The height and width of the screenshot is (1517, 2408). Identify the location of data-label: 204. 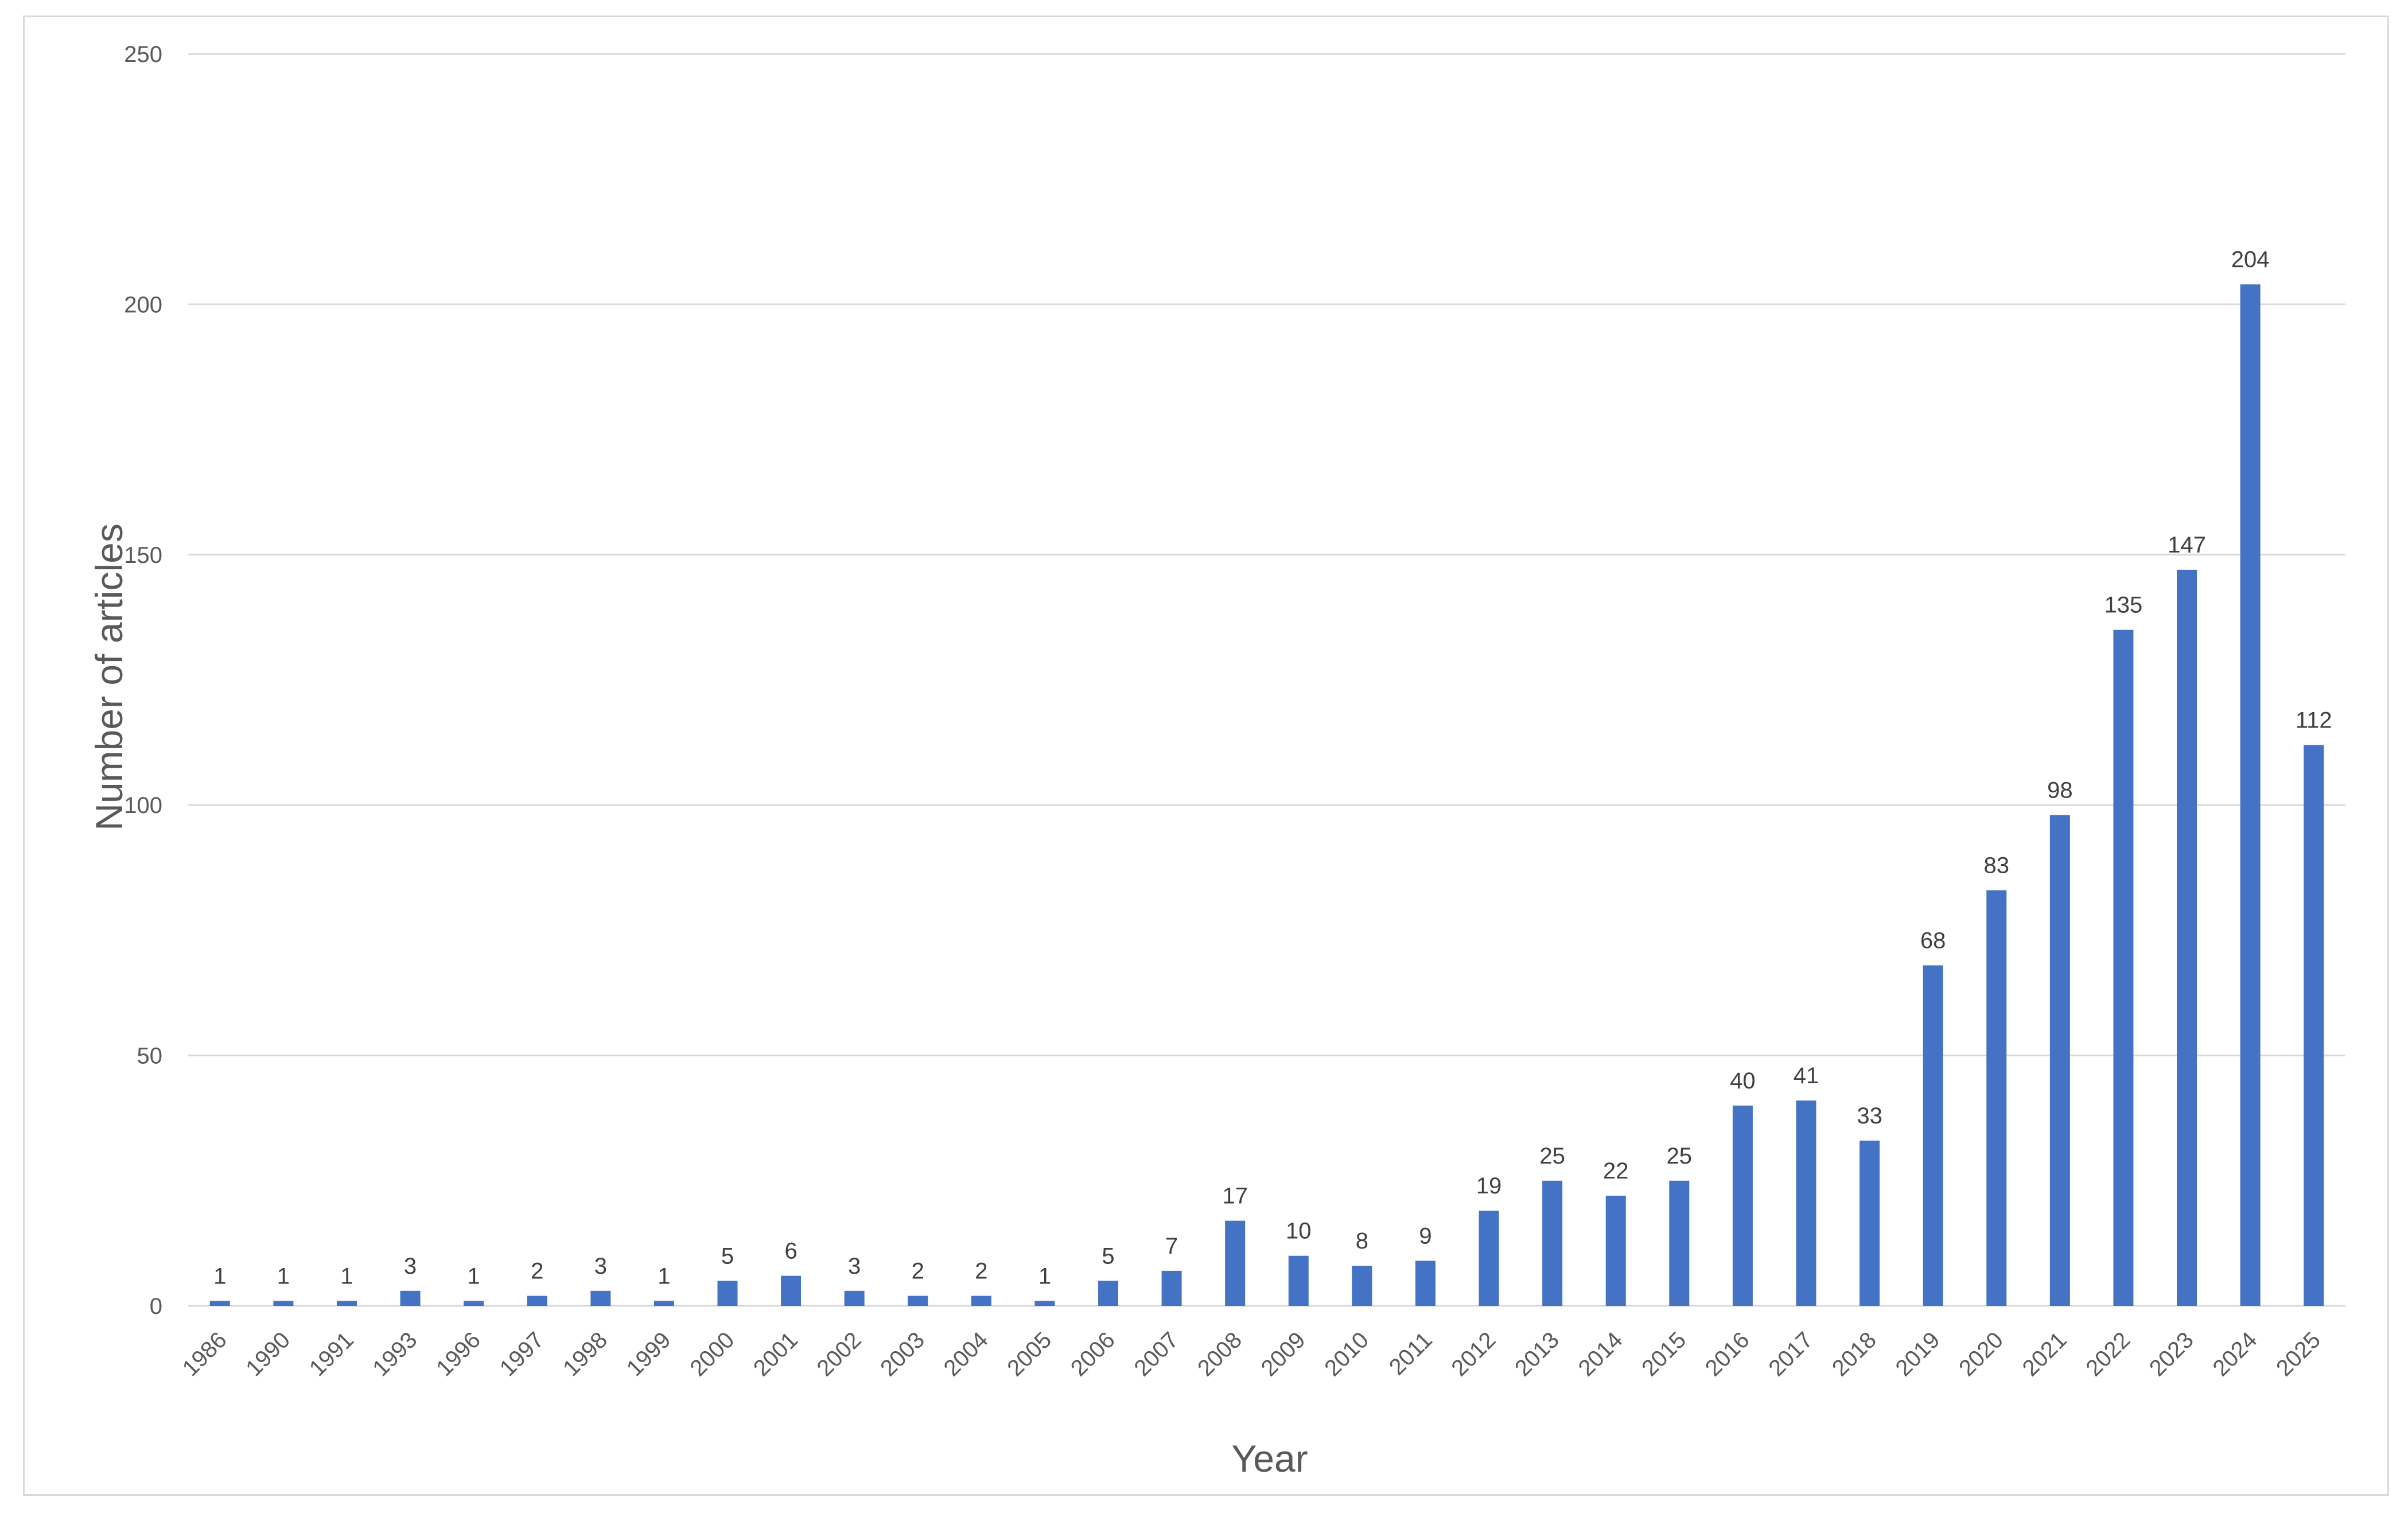
(2250, 259).